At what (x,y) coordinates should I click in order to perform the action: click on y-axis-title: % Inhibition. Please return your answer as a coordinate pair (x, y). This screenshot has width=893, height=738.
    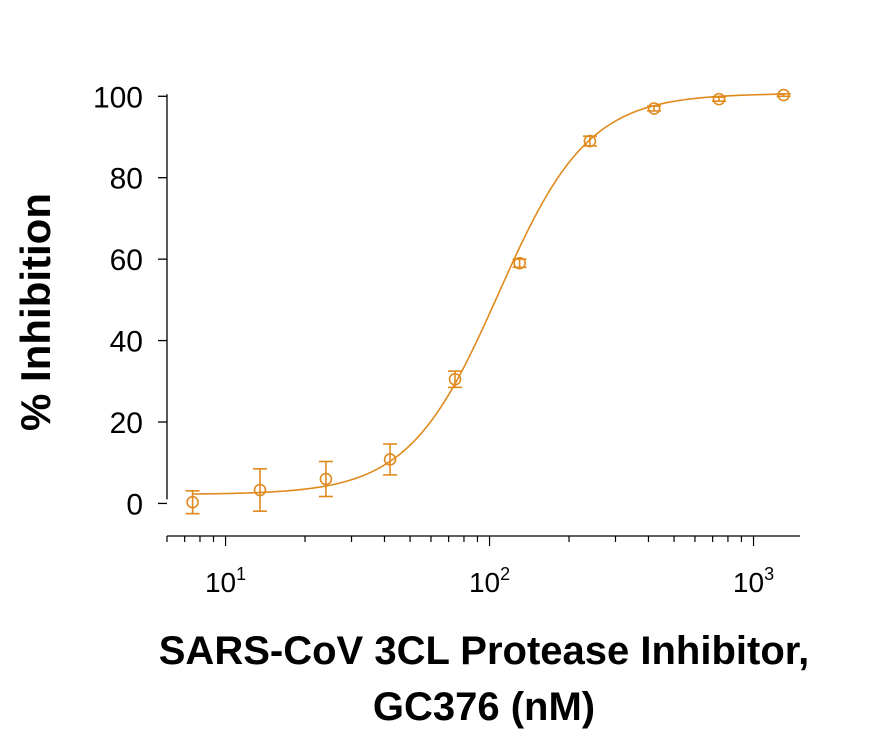
    Looking at the image, I should click on (35, 312).